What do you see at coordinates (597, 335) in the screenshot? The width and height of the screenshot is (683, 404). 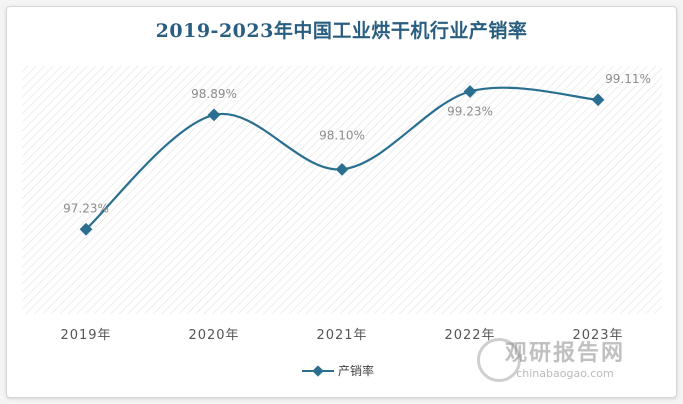 I see `x-tick-label: 2023年` at bounding box center [597, 335].